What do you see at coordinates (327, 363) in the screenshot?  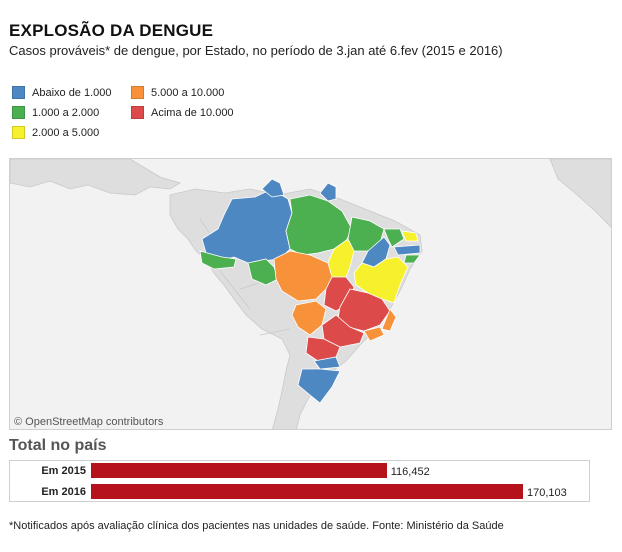 I see `state-santa-catarina` at bounding box center [327, 363].